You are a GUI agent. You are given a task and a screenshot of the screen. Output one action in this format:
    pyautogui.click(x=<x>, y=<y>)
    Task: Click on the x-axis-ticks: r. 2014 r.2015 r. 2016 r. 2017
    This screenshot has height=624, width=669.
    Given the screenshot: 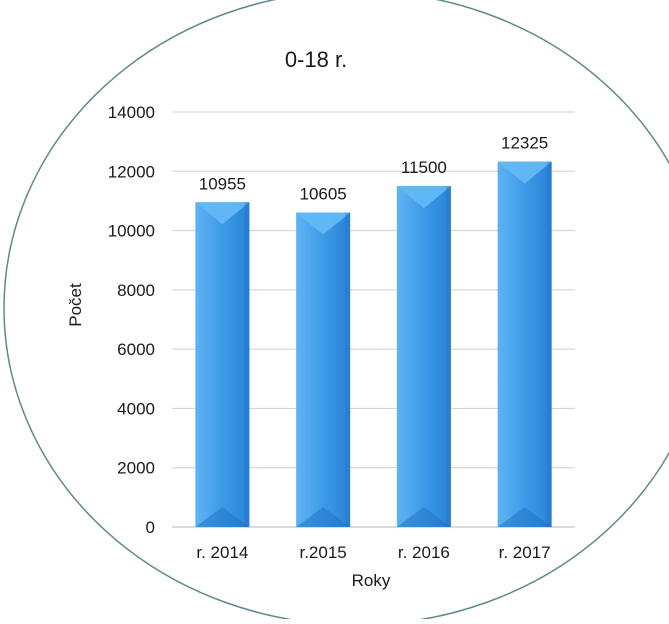 What is the action you would take?
    pyautogui.click(x=373, y=552)
    